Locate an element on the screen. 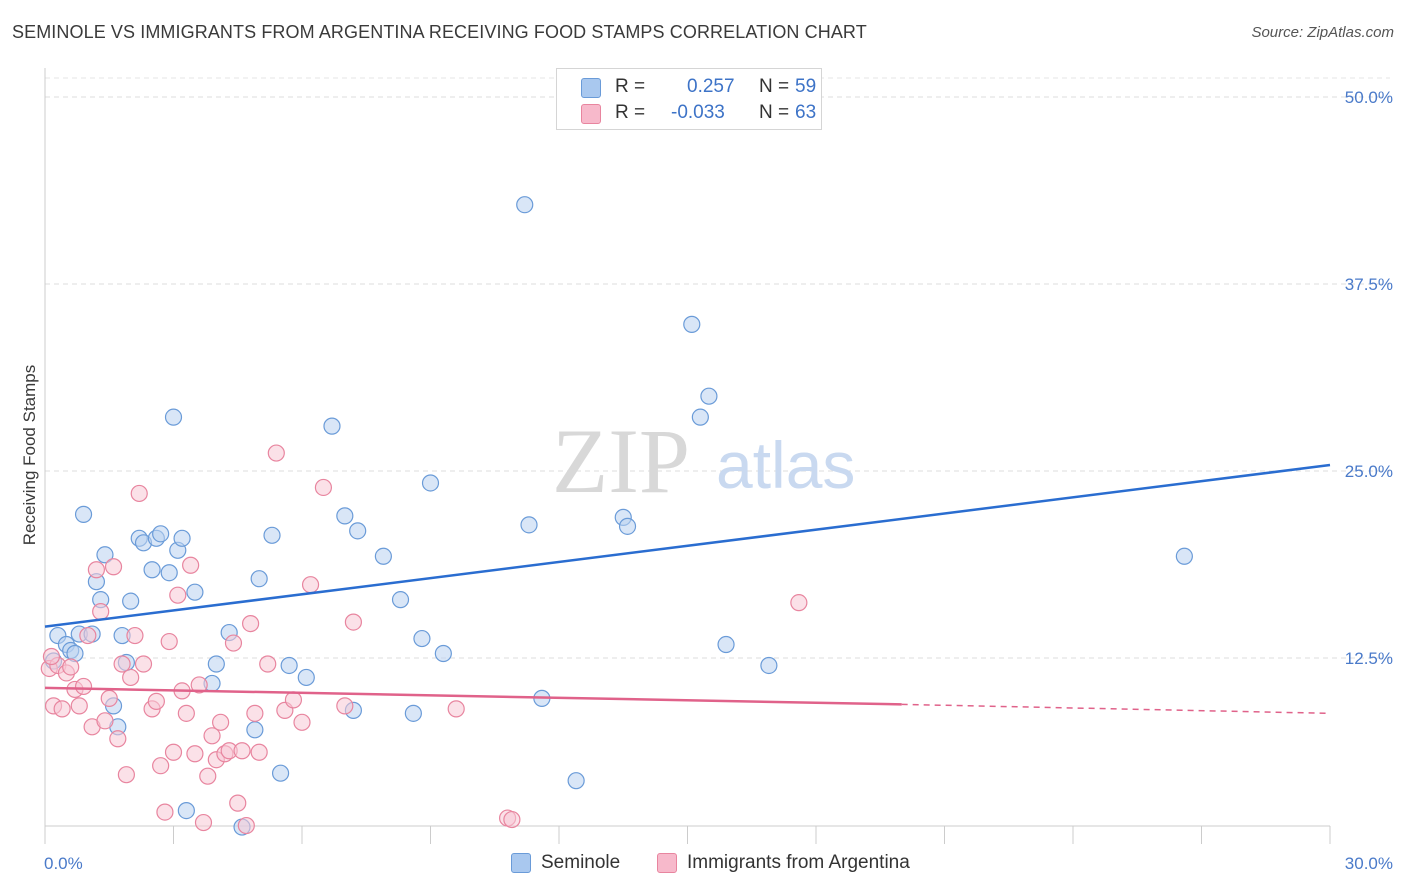 The width and height of the screenshot is (1406, 892). legend-n-value: 63 is located at coordinates (806, 112).